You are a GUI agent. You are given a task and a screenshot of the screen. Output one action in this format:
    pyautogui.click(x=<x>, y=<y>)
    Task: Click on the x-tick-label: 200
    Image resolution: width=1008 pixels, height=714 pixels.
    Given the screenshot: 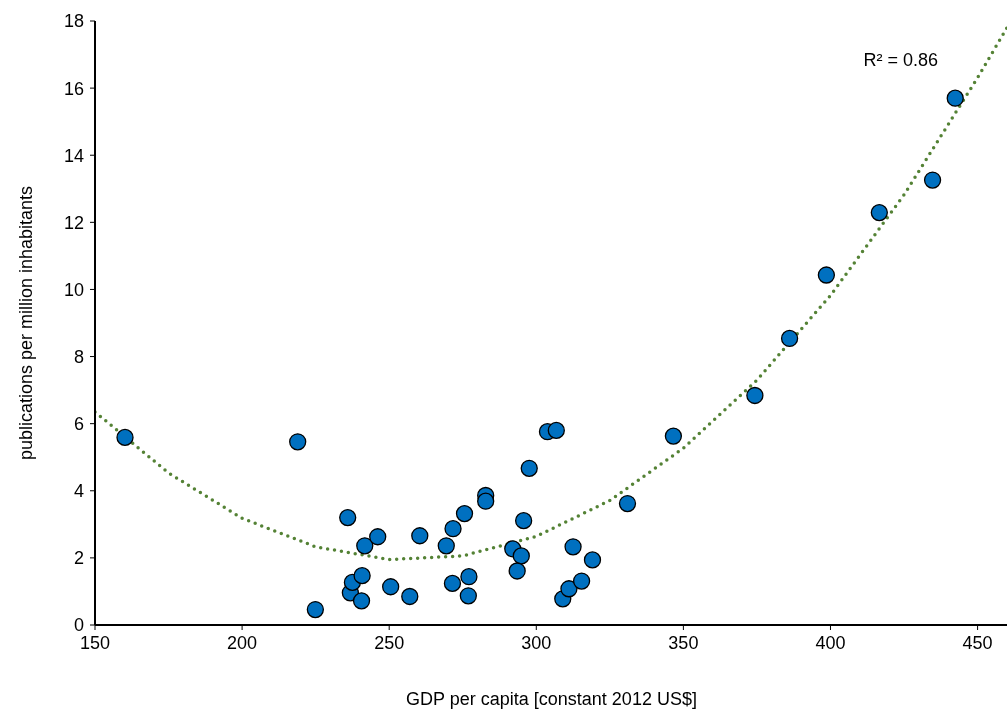 What is the action you would take?
    pyautogui.click(x=242, y=642)
    